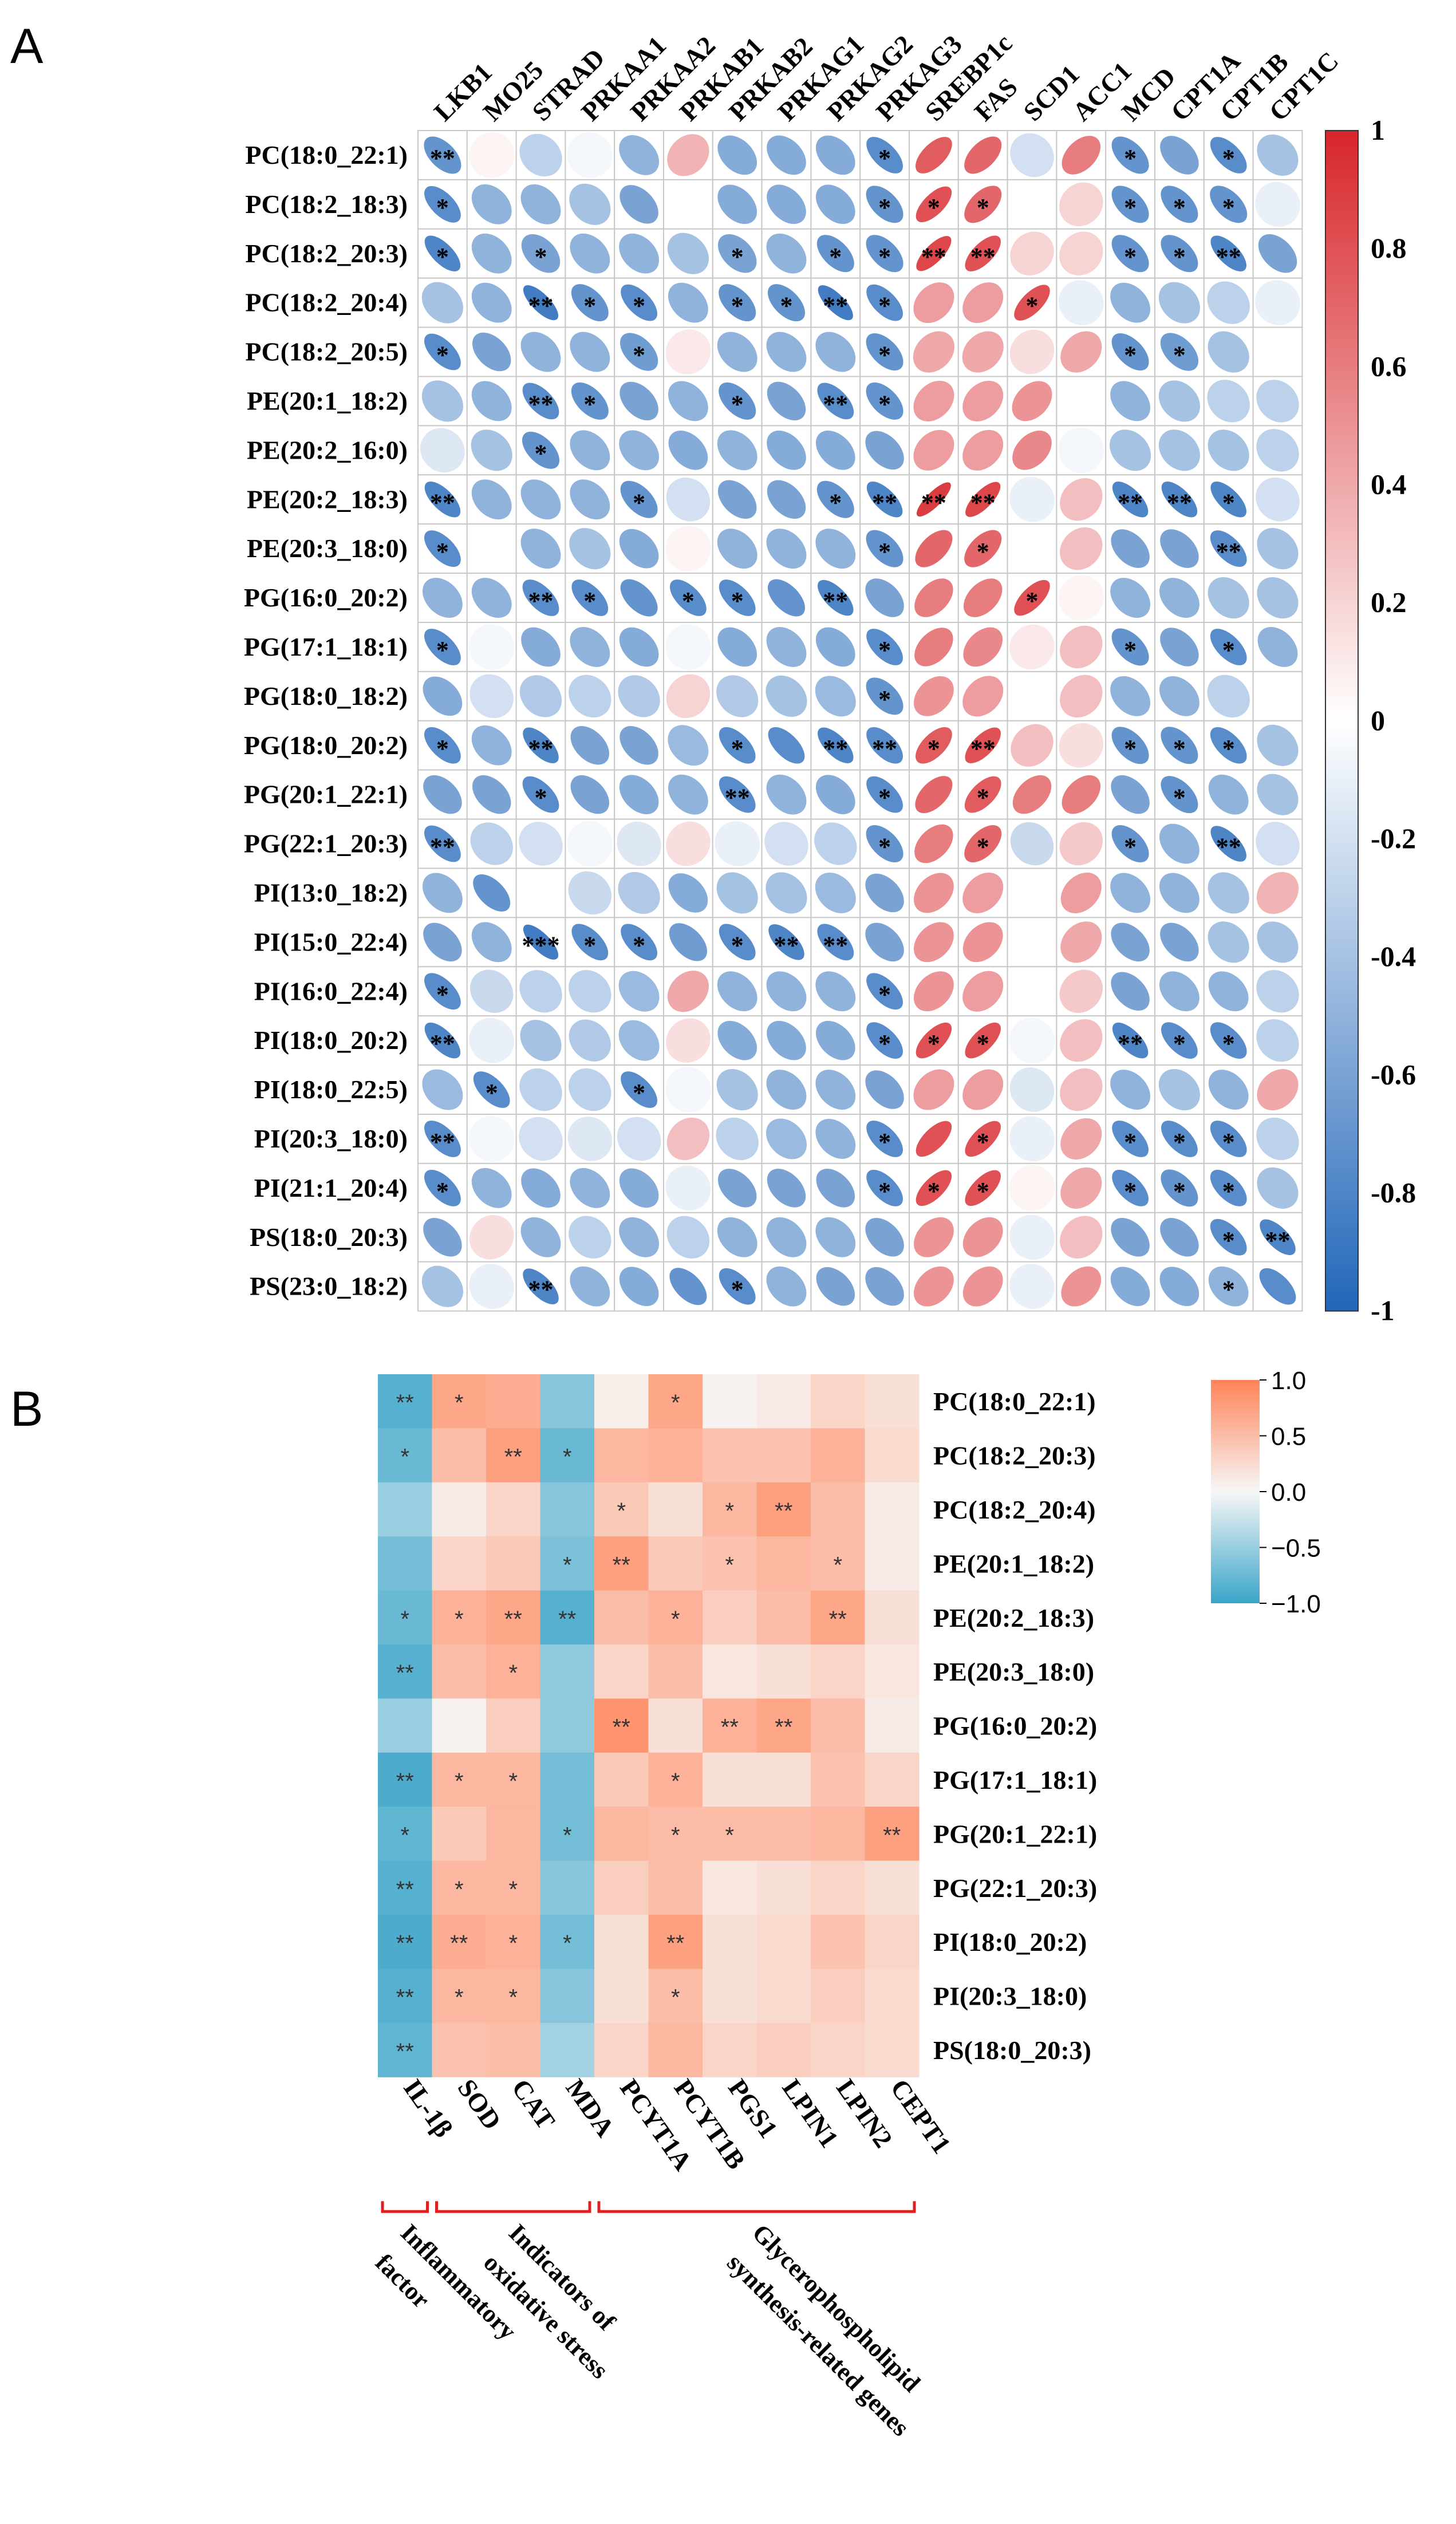 The width and height of the screenshot is (1456, 2524). What do you see at coordinates (326, 597) in the screenshot?
I see `row-label: PG(16:0_20:2)` at bounding box center [326, 597].